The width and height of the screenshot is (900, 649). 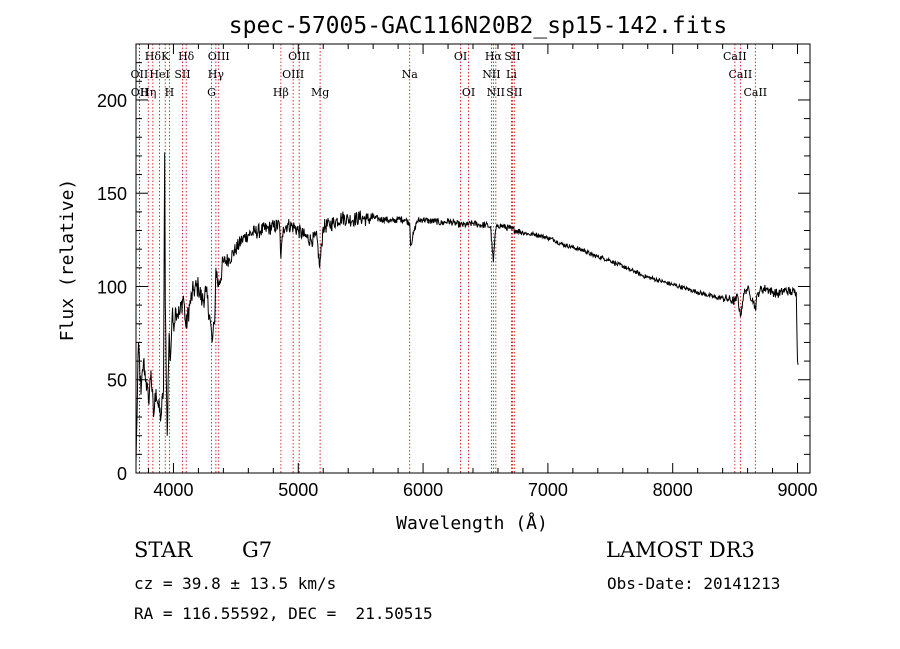 I want to click on line-label-25: NII, so click(x=496, y=92).